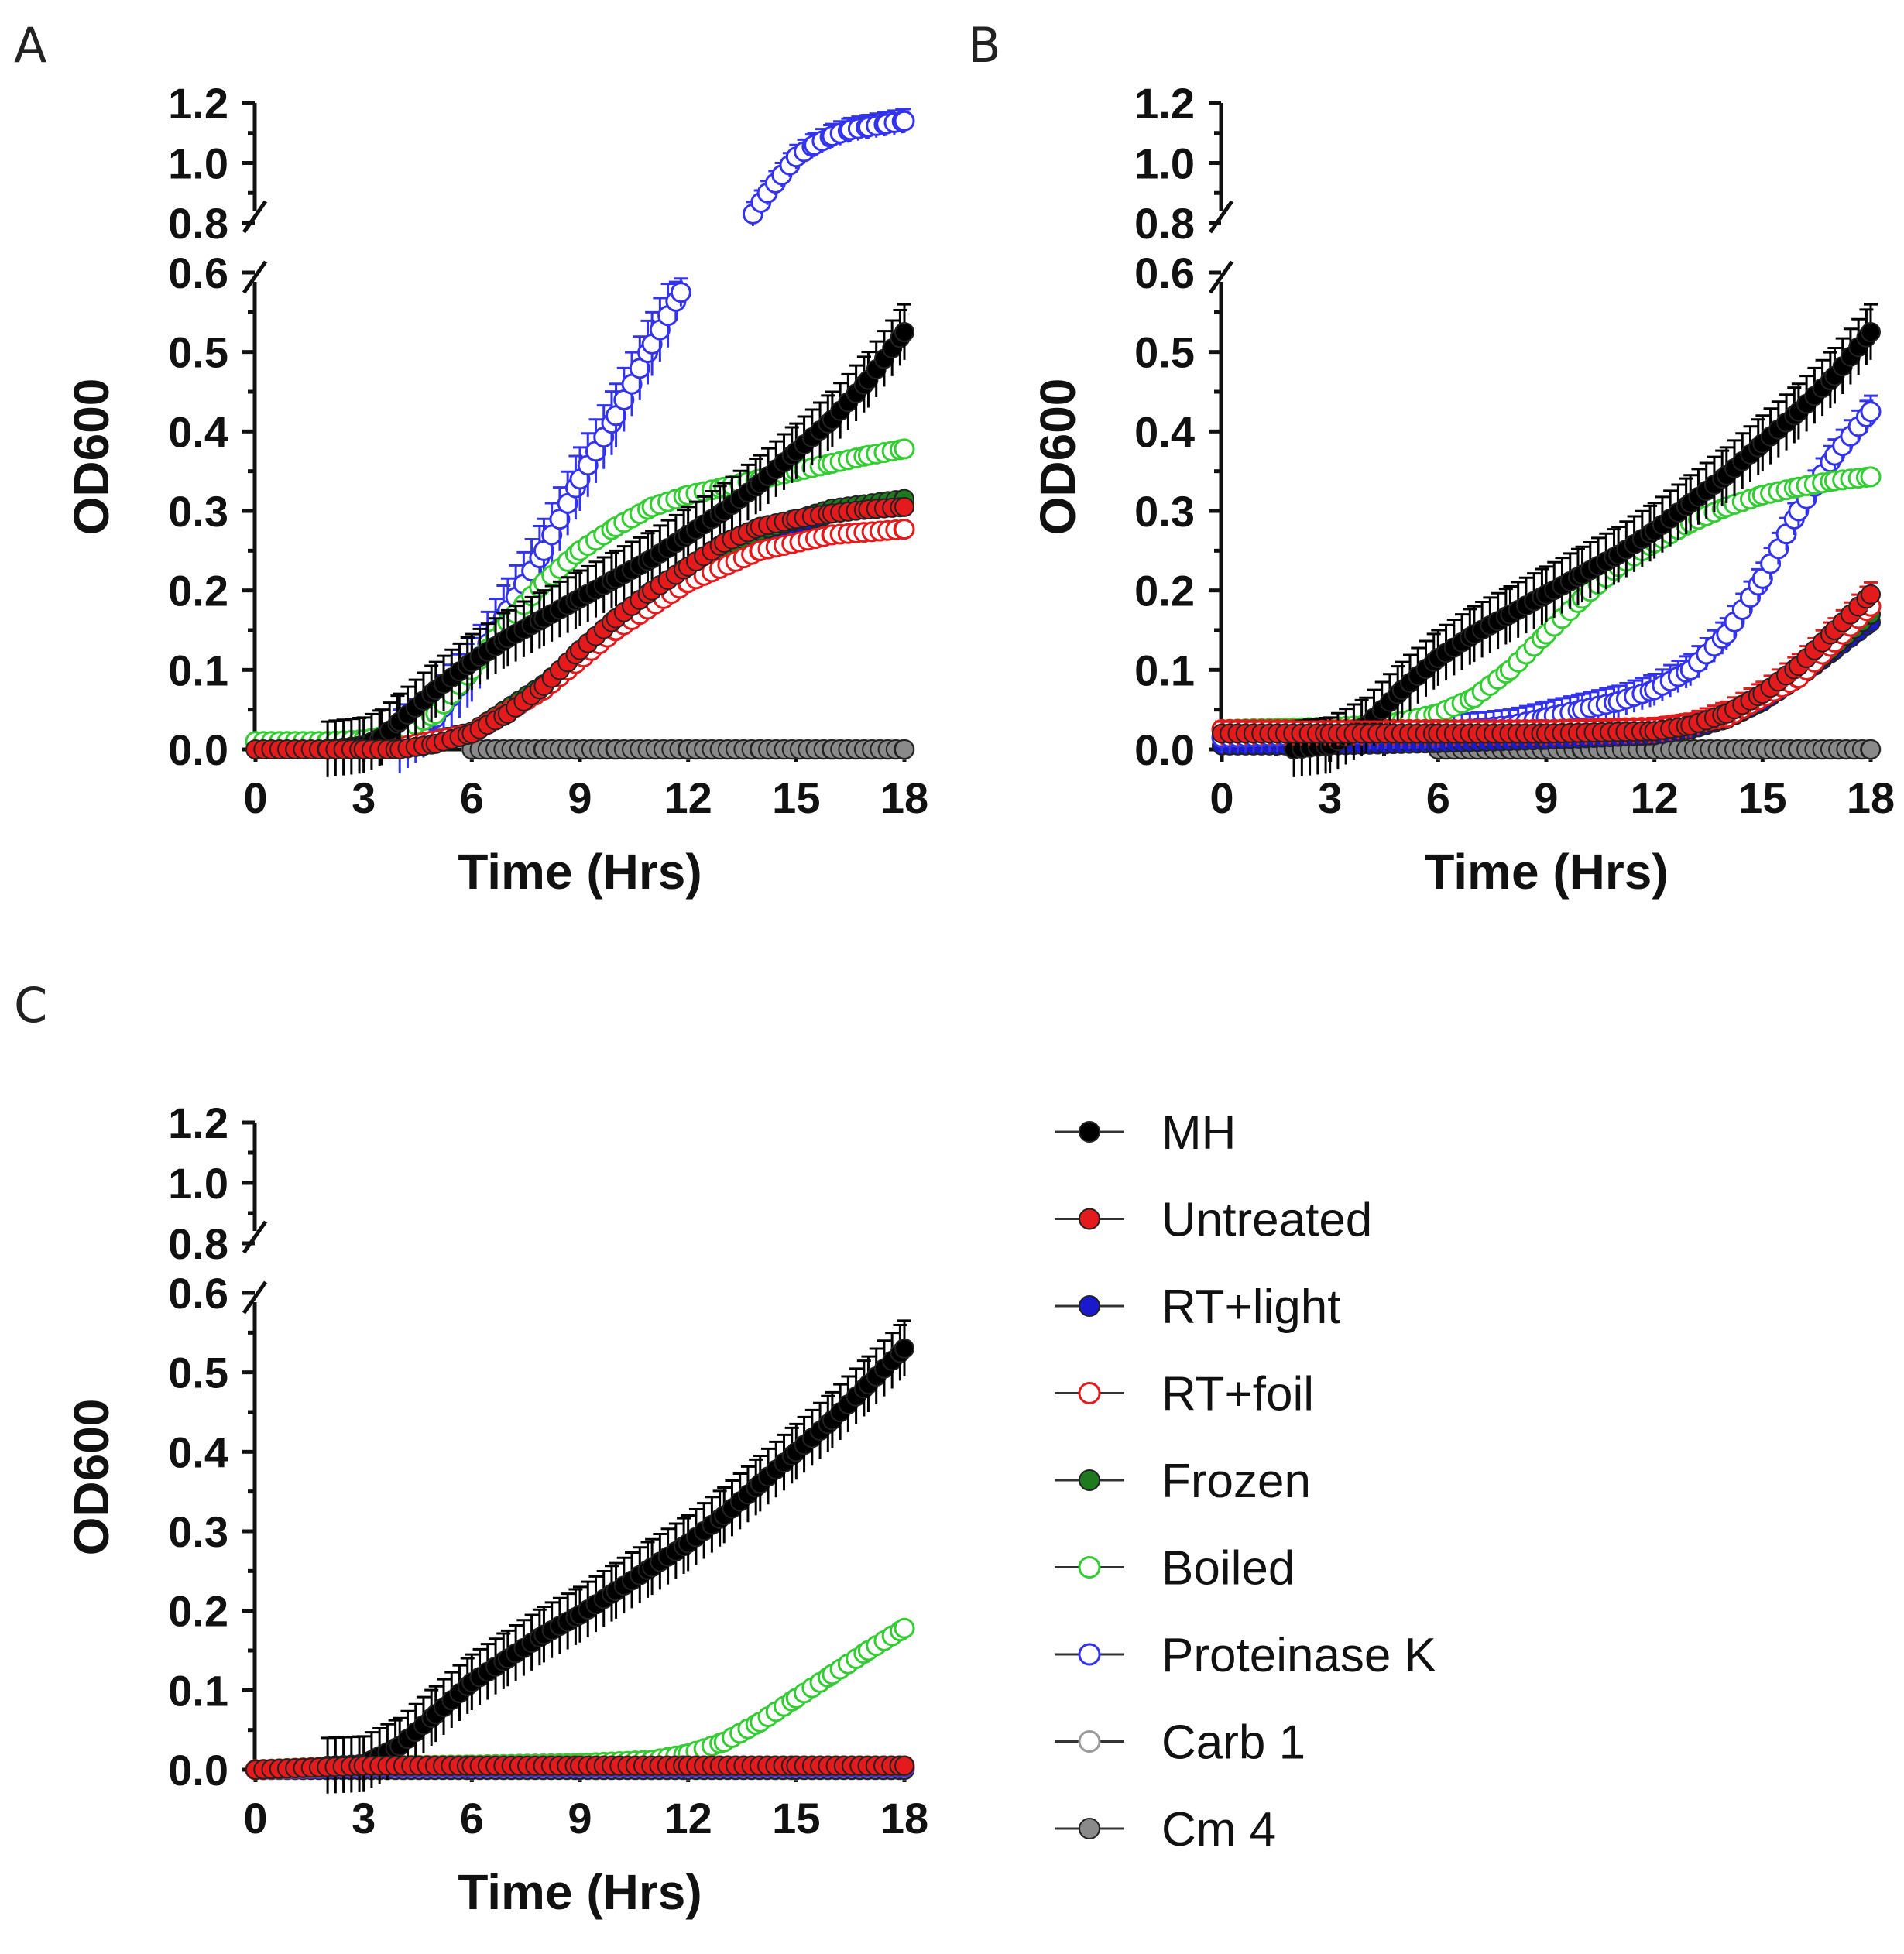 The image size is (1904, 1954). Describe the element at coordinates (30, 45) in the screenshot. I see `panel-letter: A` at that location.